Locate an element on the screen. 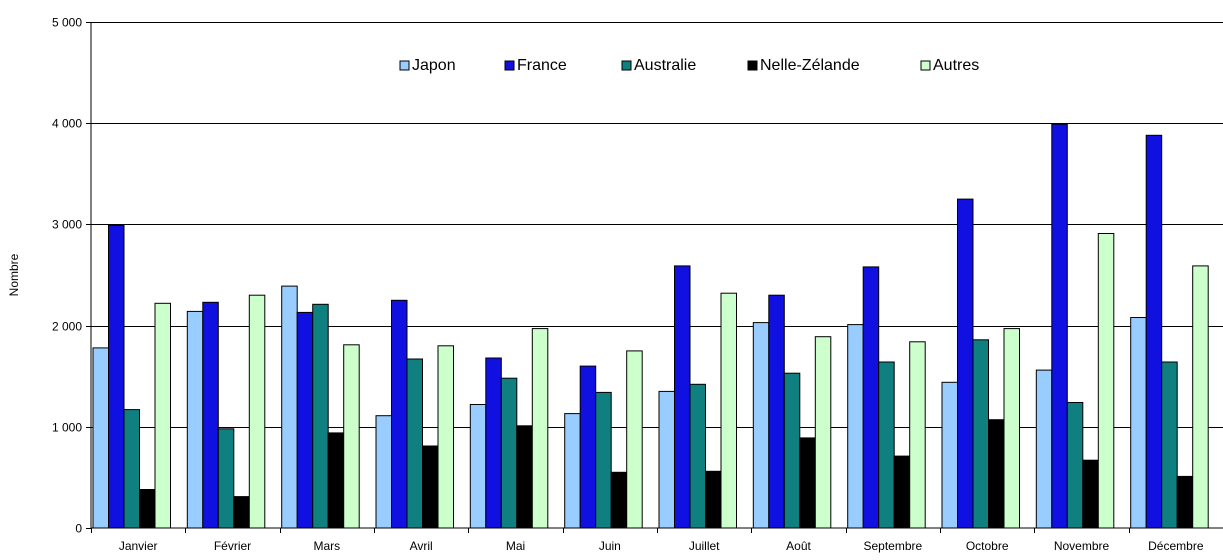 This screenshot has height=560, width=1223. y-axis-label: Nombre is located at coordinates (14, 274).